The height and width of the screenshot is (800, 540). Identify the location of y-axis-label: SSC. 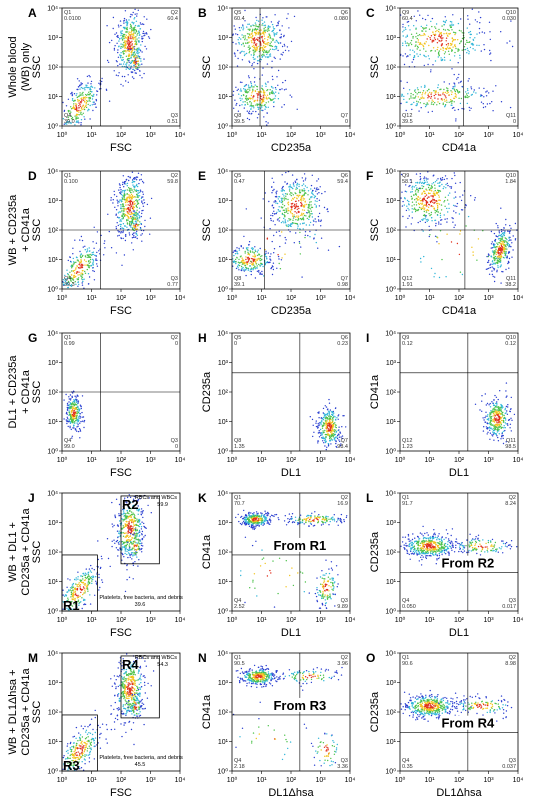
(37, 392).